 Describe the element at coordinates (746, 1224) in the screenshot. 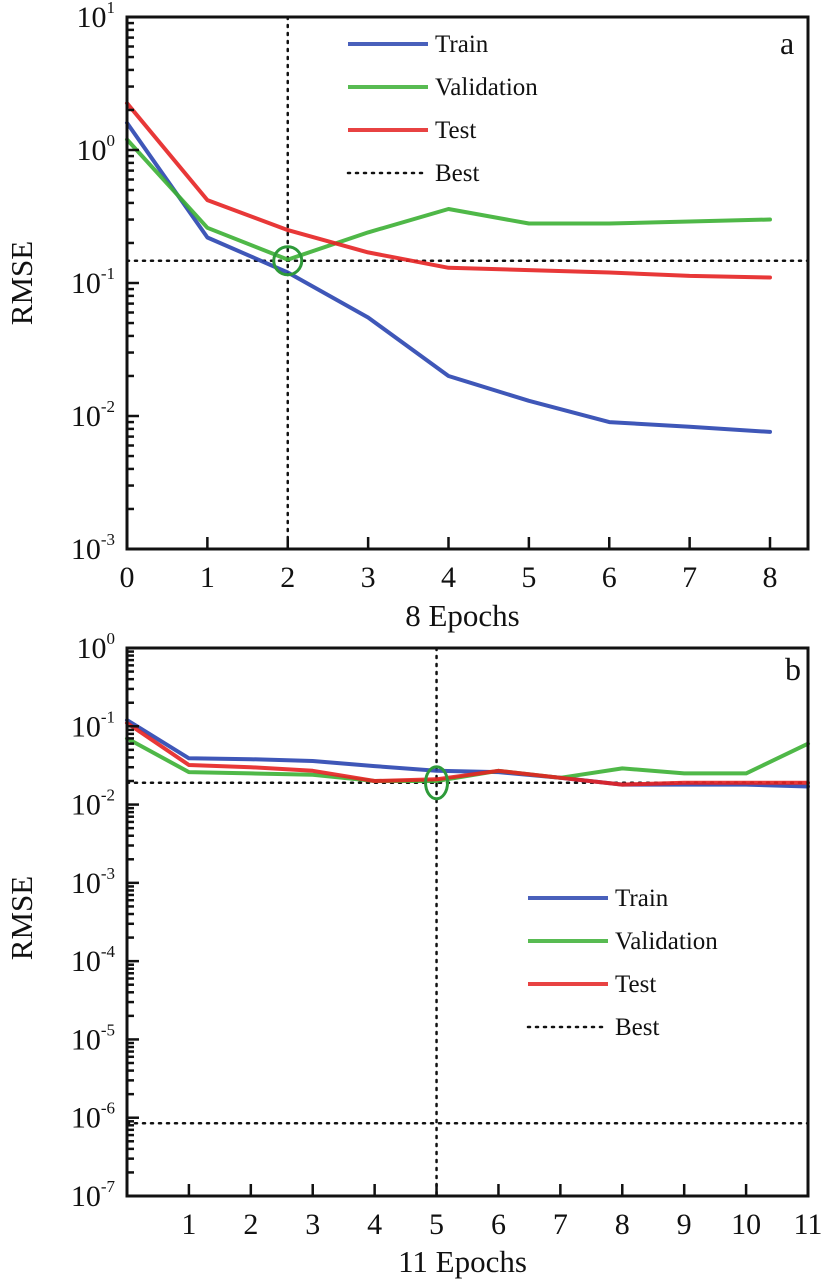

I see `x-tick-label: 10` at that location.